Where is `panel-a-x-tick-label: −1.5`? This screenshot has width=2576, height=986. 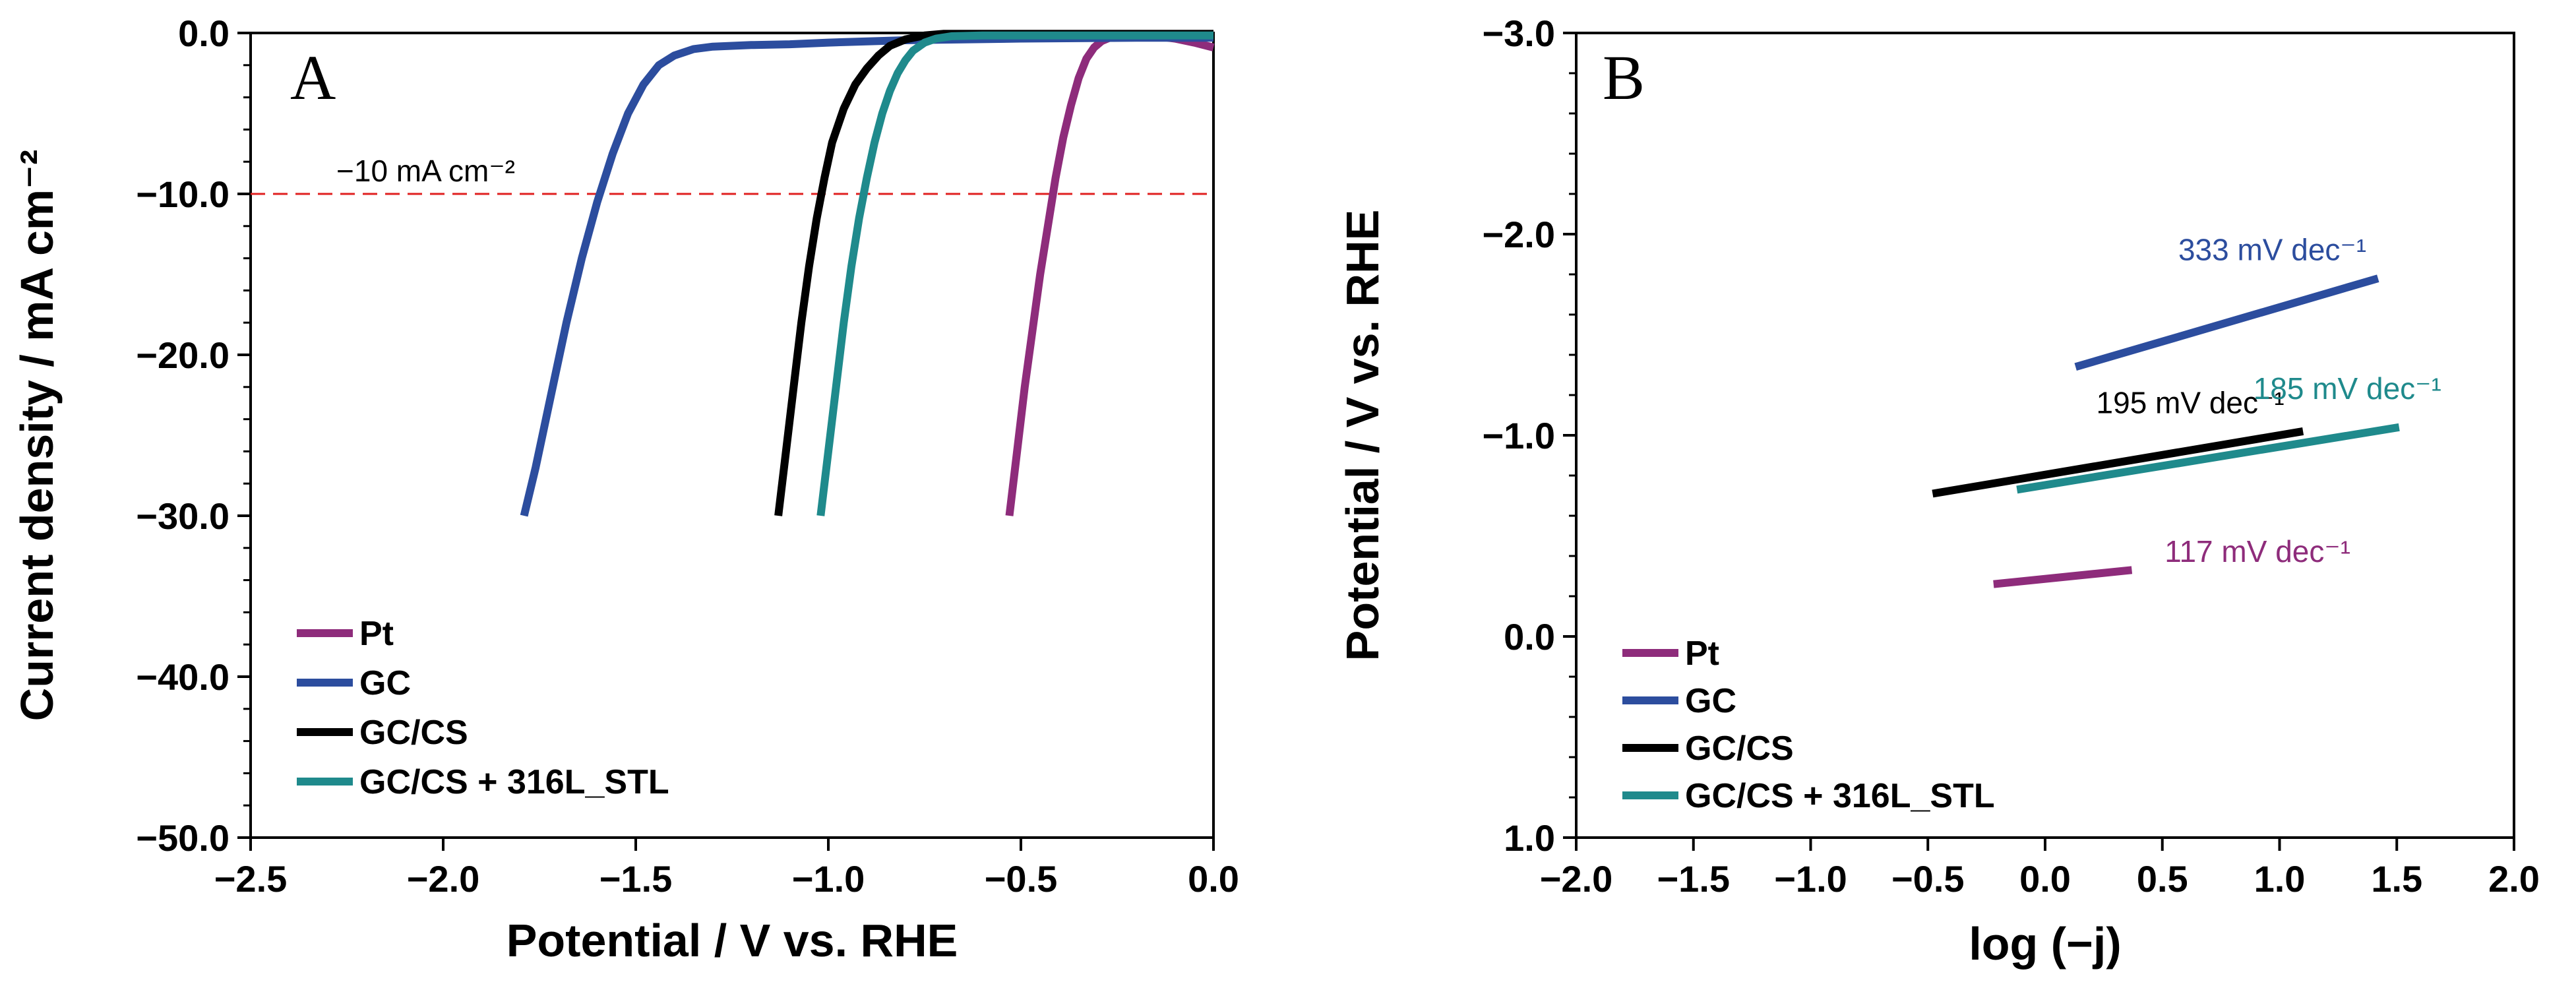 panel-a-x-tick-label: −1.5 is located at coordinates (636, 879).